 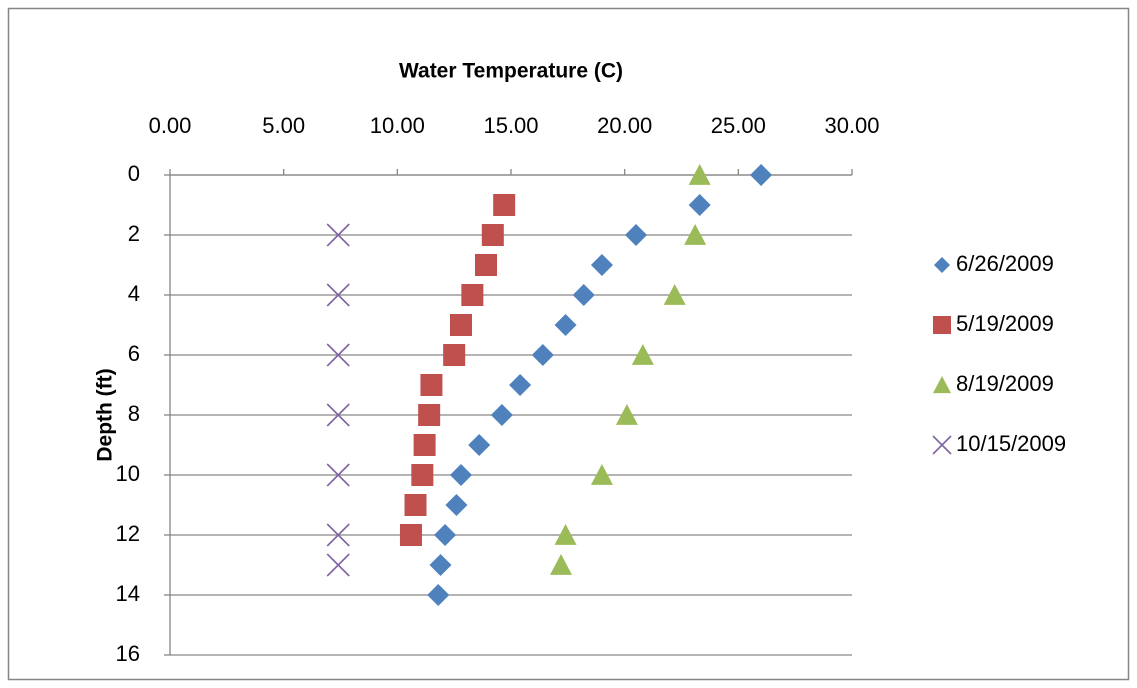 I want to click on y-tick-label: 12, so click(x=128, y=533).